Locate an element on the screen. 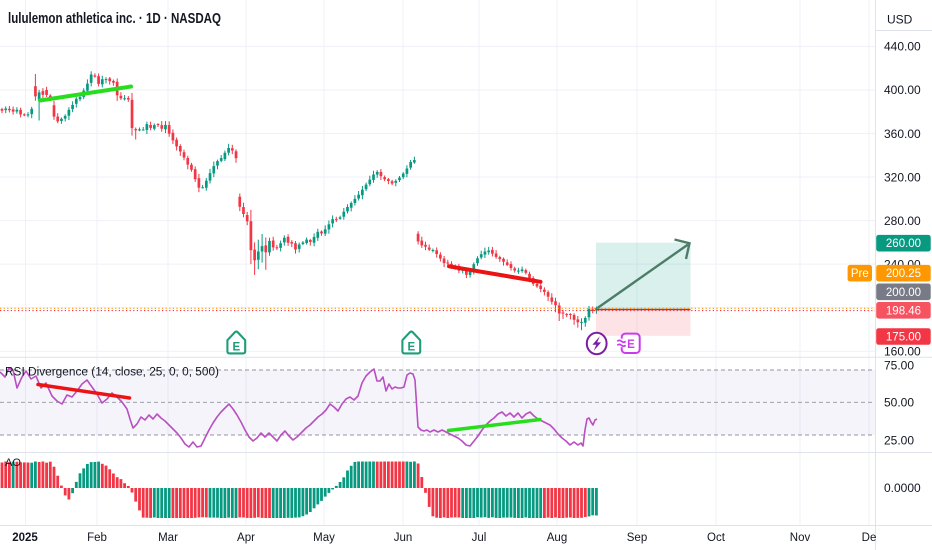 The width and height of the screenshot is (932, 550). svg-text: May is located at coordinates (324, 538).